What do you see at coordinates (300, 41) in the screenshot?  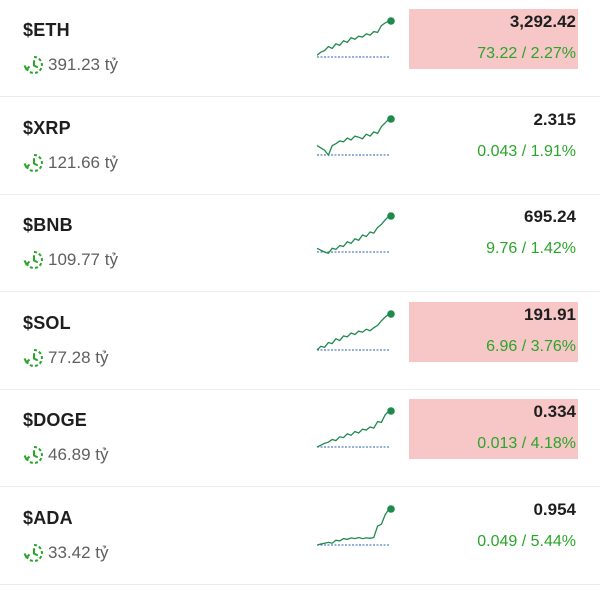 I see `coin-row-content: $ETH 391.23 tỷ 3,292.42 73.22 / 2.27%` at bounding box center [300, 41].